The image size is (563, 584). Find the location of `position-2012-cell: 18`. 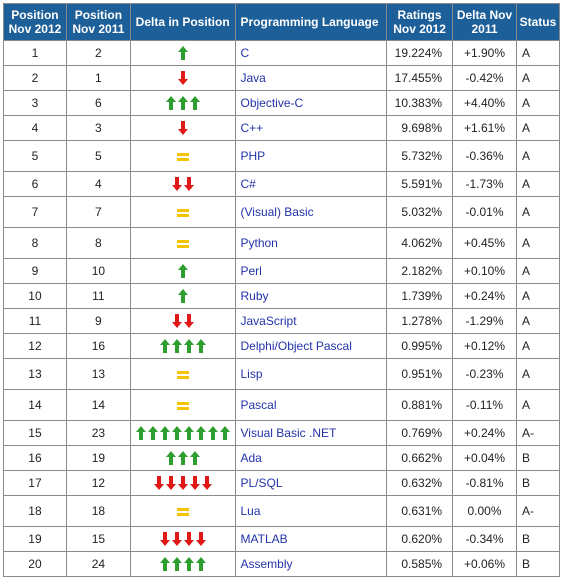

position-2012-cell: 18 is located at coordinates (35, 511).